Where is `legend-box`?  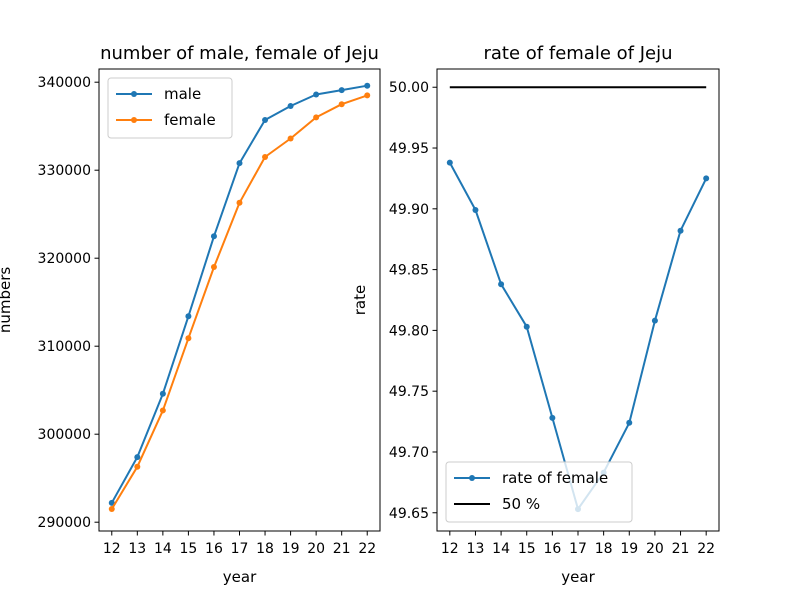 legend-box is located at coordinates (539, 492).